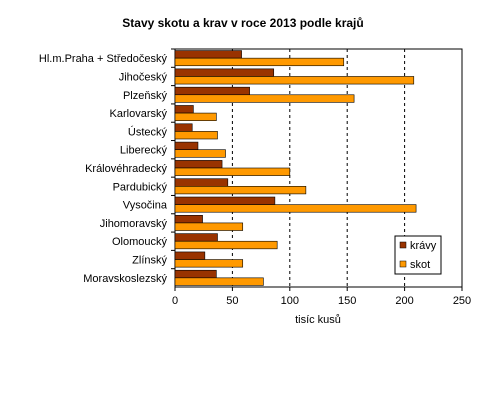 This screenshot has width=486, height=411. I want to click on category-label-olomoucky: Olomoucký, so click(140, 242).